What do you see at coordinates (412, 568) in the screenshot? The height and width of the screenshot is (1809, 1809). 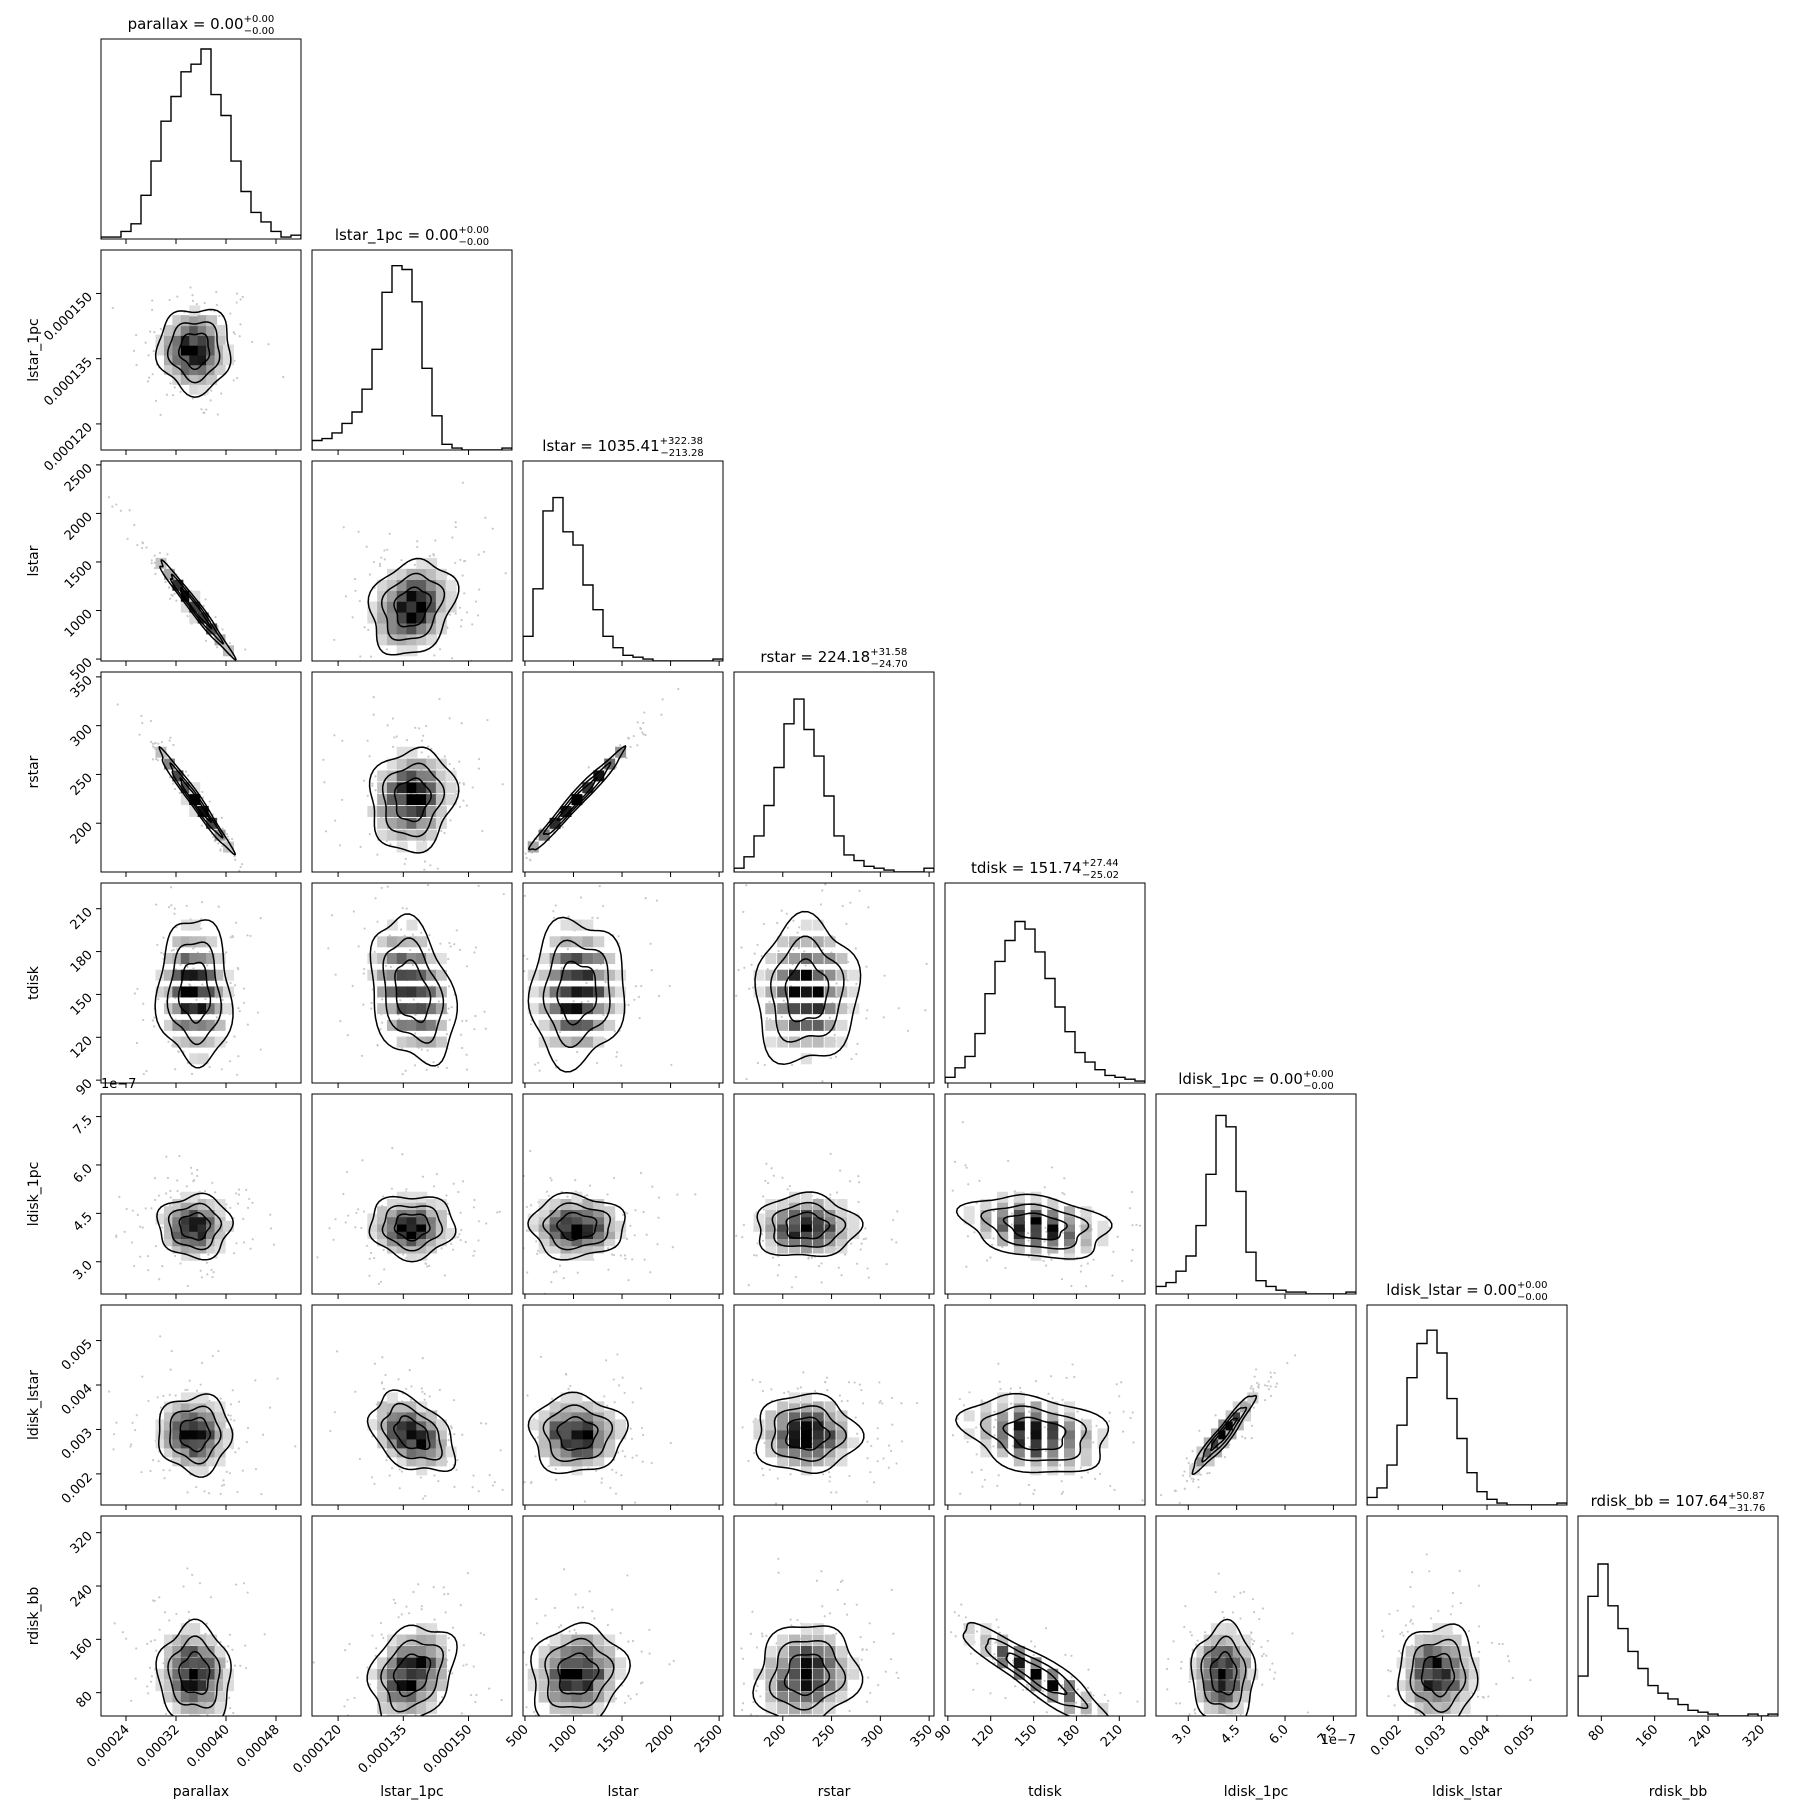 I see `panel-lstar-vs-lstar_1pc` at bounding box center [412, 568].